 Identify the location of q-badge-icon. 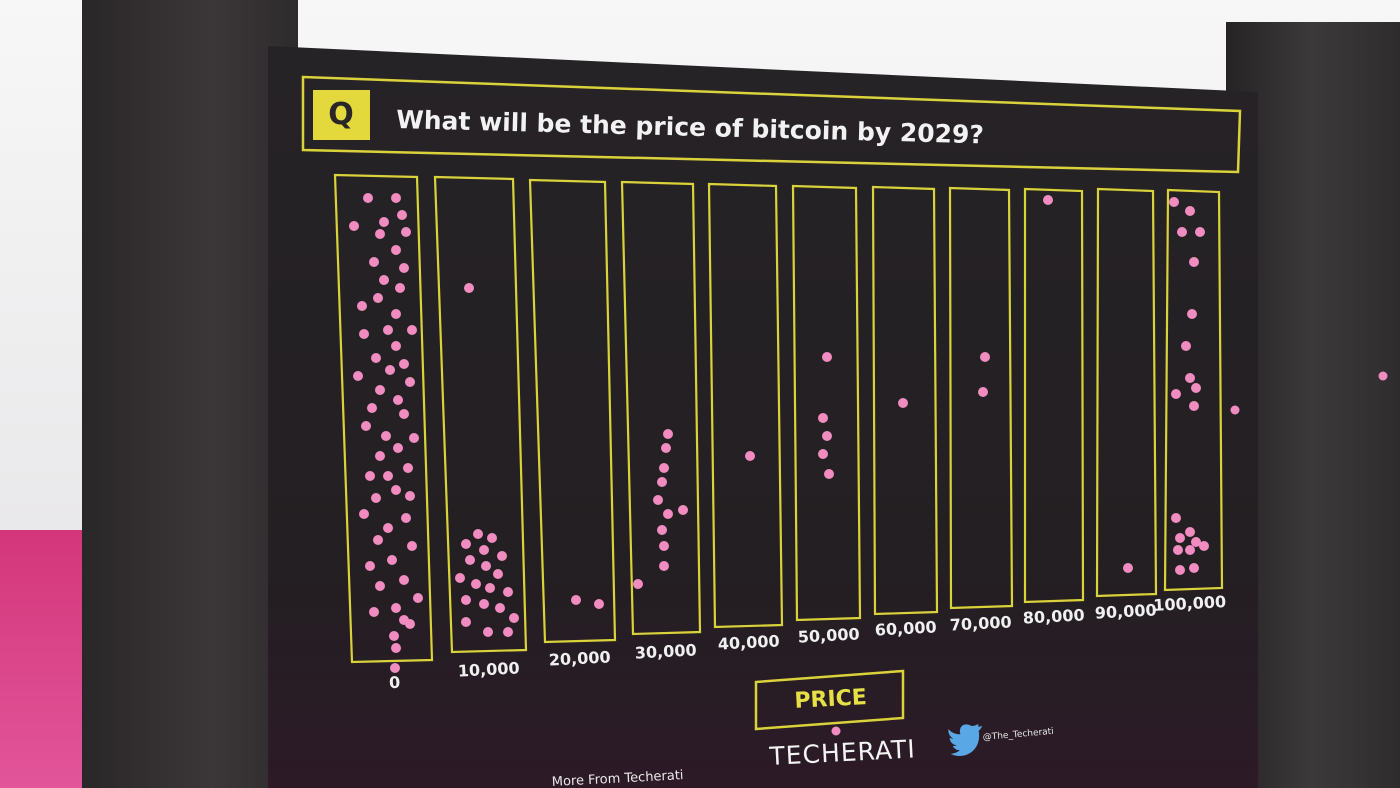
(341, 115).